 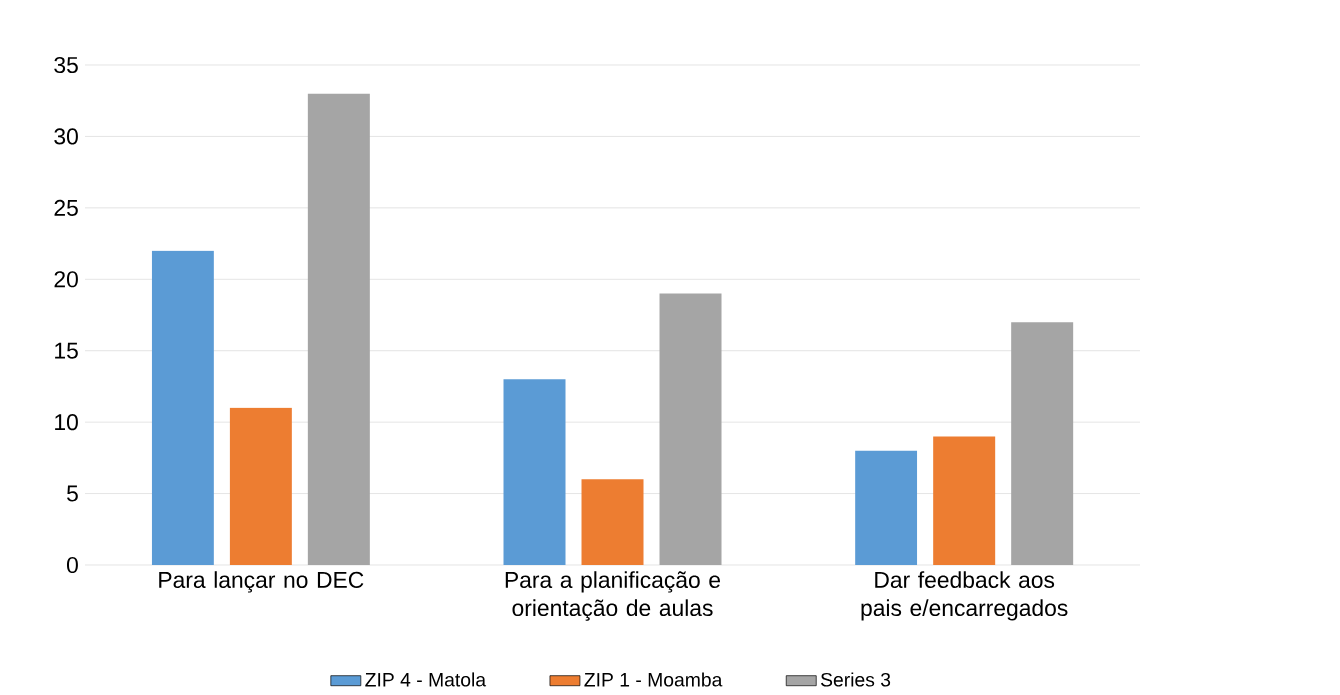 I want to click on y-tick-label: 5, so click(x=72, y=493).